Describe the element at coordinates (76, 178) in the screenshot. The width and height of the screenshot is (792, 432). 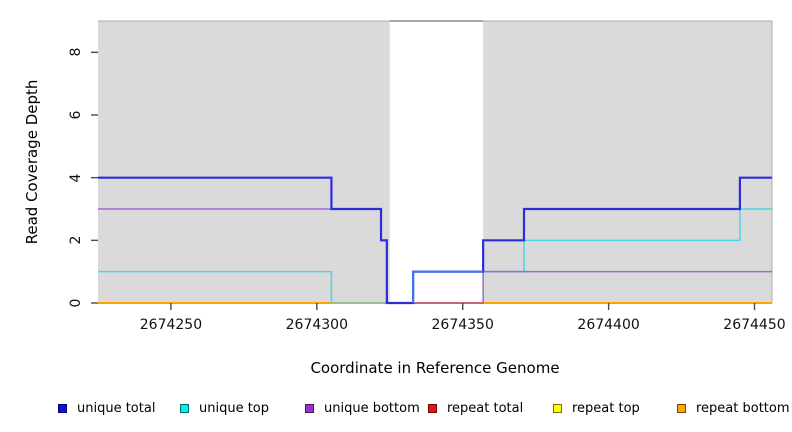
I see `y-tick-label: 4` at that location.